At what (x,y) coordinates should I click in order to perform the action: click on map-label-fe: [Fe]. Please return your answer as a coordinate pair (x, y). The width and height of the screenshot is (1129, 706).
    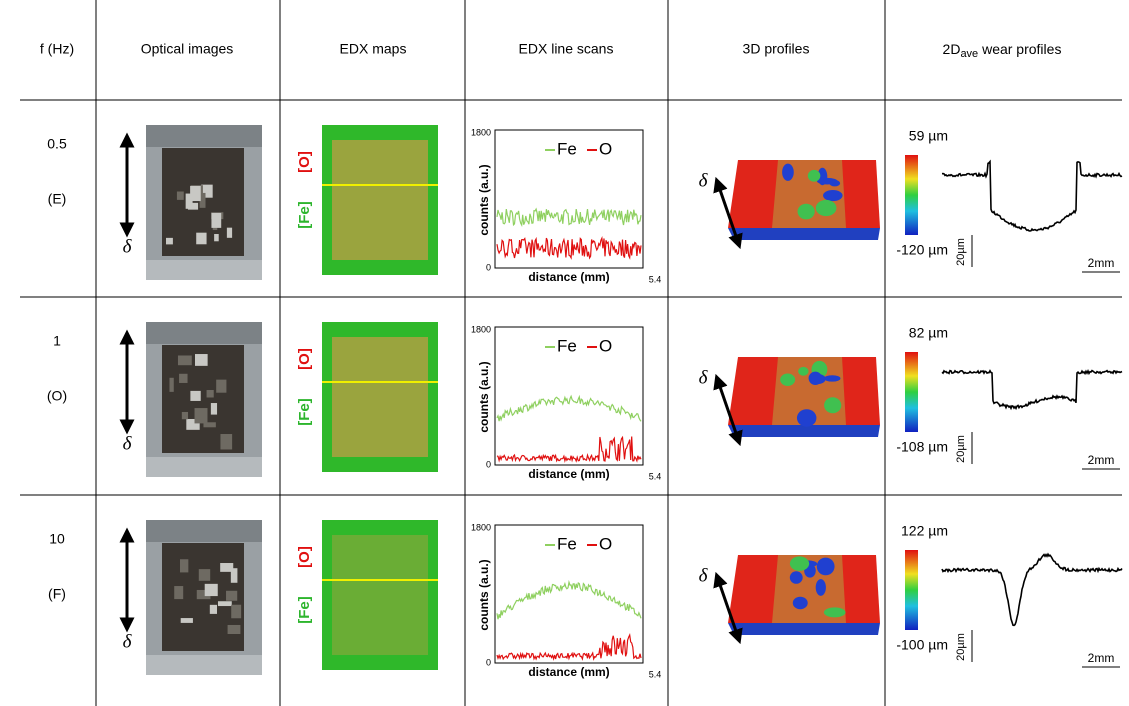
    Looking at the image, I should click on (304, 412).